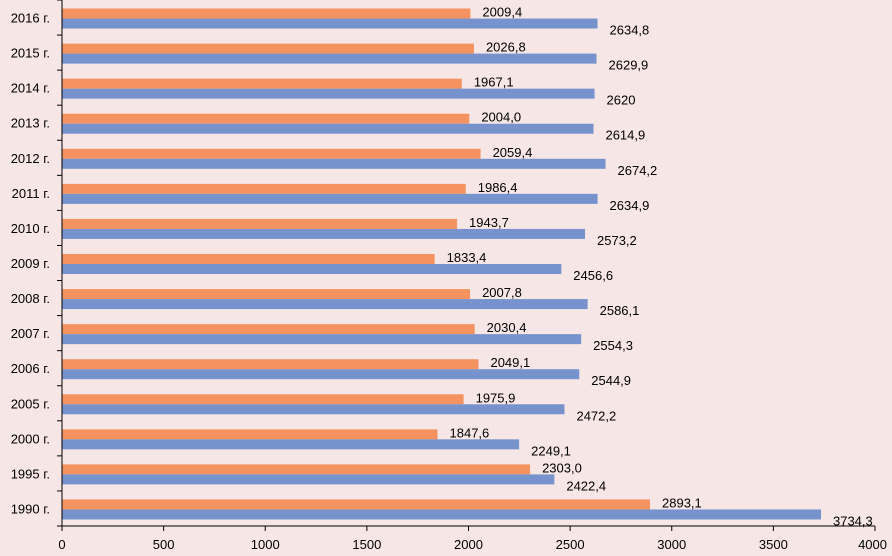 Image resolution: width=892 pixels, height=556 pixels. Describe the element at coordinates (494, 82) in the screenshot. I see `data-label: 1967,1` at that location.